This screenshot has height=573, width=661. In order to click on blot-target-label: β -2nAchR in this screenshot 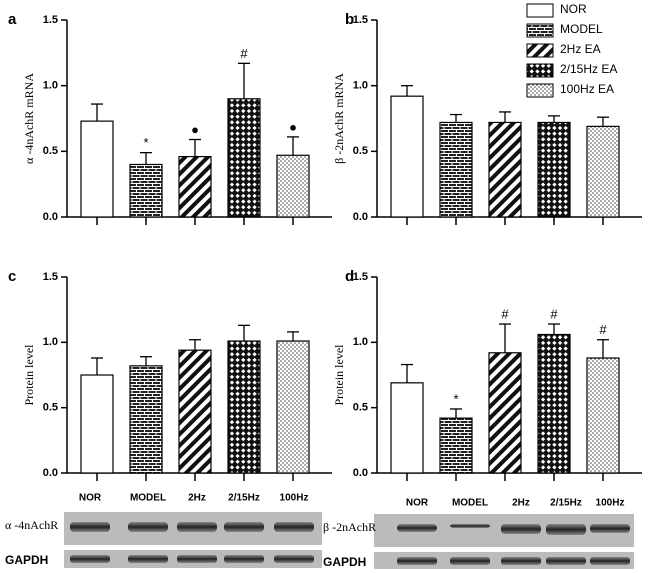, I will do `click(349, 527)`.